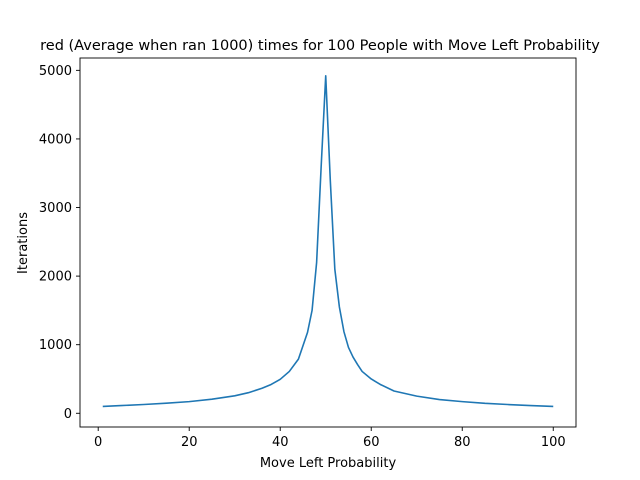 The height and width of the screenshot is (480, 640). I want to click on y-axis-label: Iterations, so click(23, 243).